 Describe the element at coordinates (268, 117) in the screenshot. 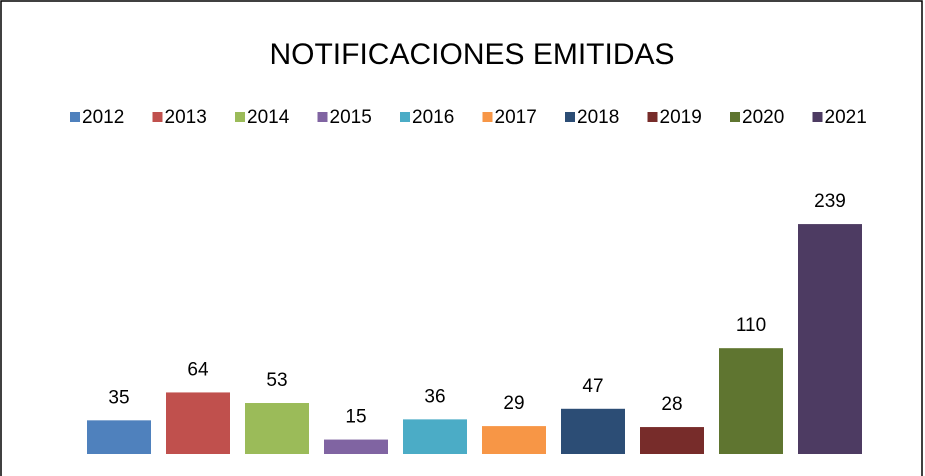

I see `legend-label: 2014` at that location.